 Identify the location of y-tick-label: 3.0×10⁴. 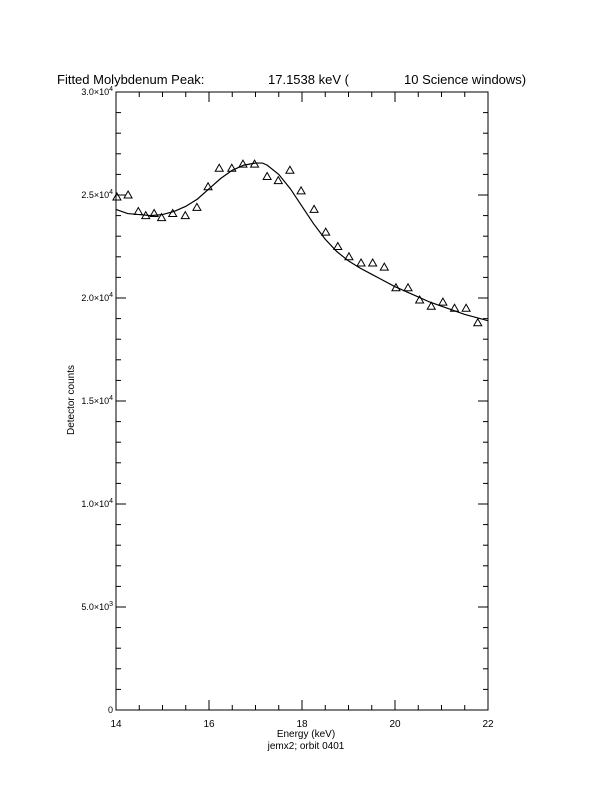
(97, 91).